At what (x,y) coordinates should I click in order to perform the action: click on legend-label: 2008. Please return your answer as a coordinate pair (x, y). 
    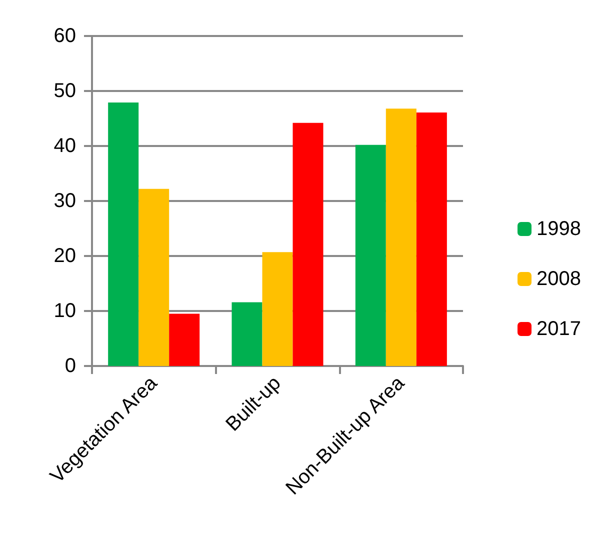
    Looking at the image, I should click on (559, 279).